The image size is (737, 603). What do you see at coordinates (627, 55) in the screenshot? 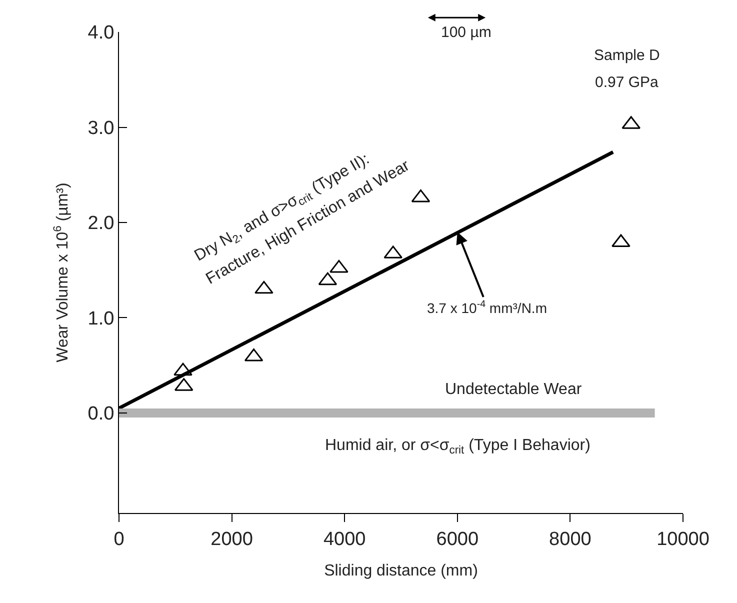
I see `annotation: Sample D` at bounding box center [627, 55].